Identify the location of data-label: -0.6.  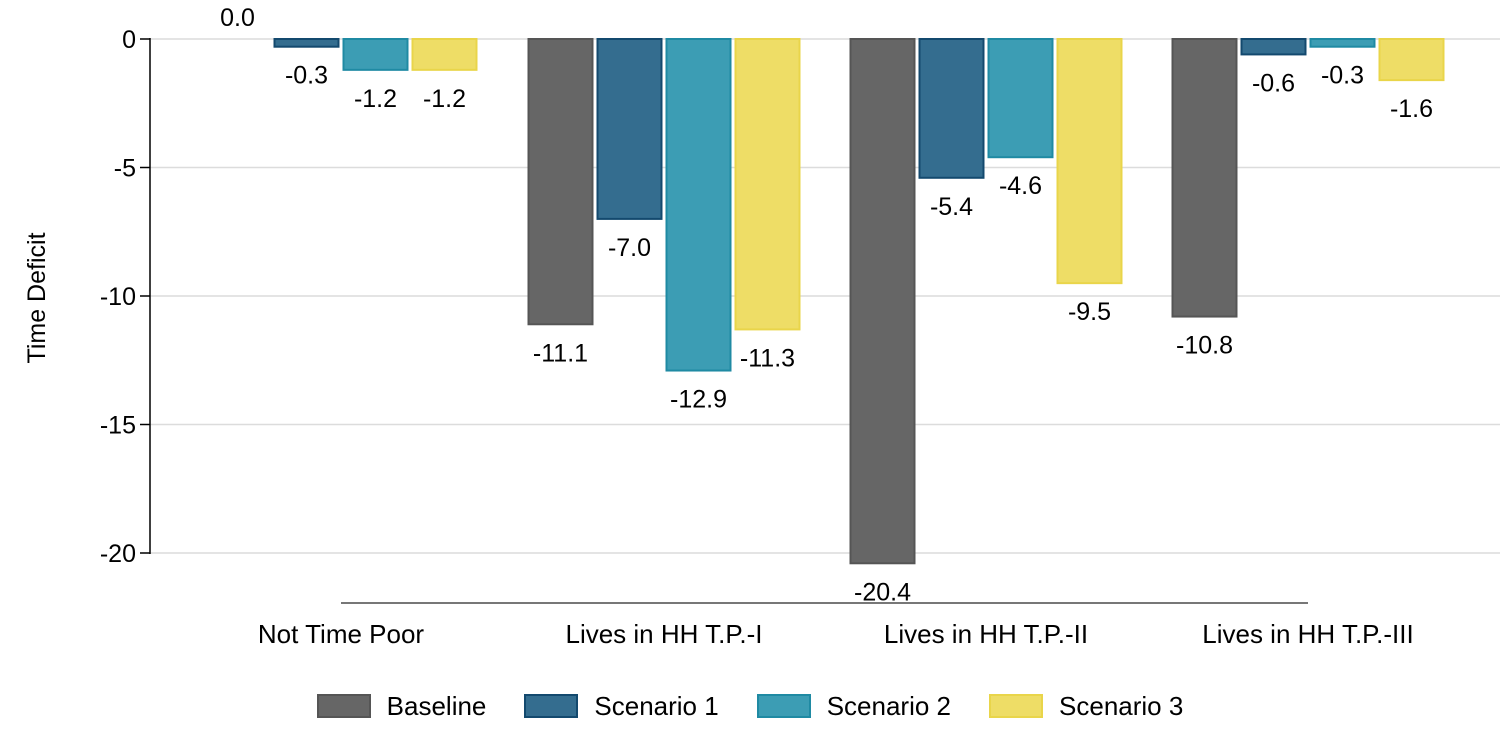
(1273, 83).